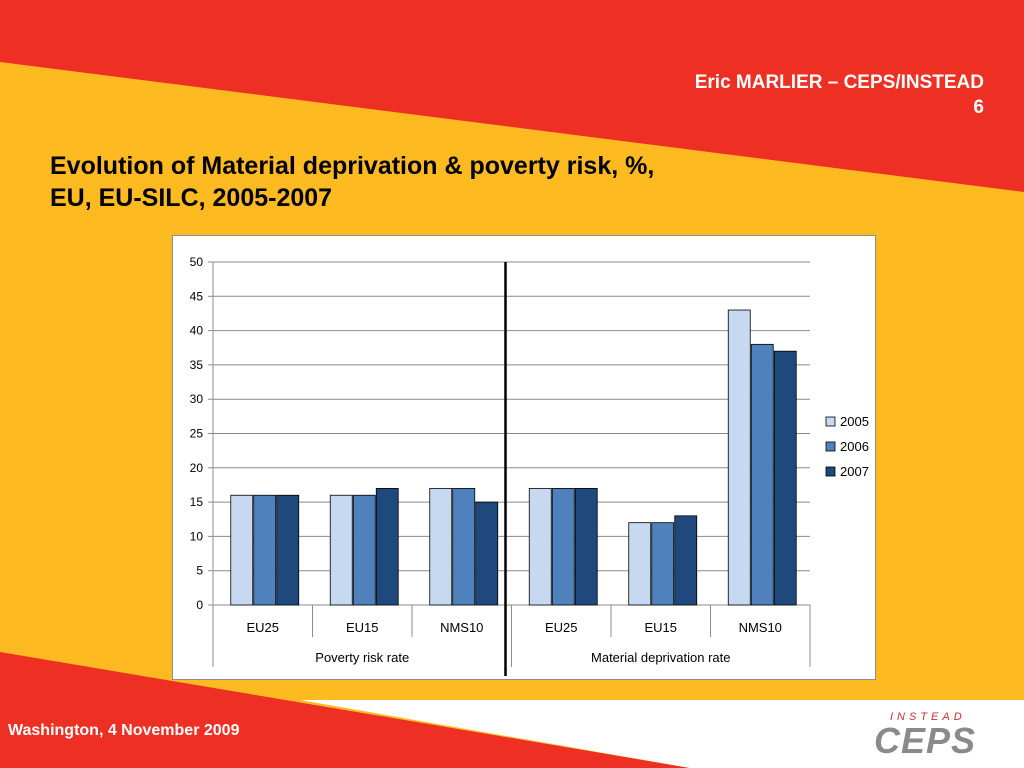 The width and height of the screenshot is (1024, 768). I want to click on group-label: Poverty risk rate, so click(362, 657).